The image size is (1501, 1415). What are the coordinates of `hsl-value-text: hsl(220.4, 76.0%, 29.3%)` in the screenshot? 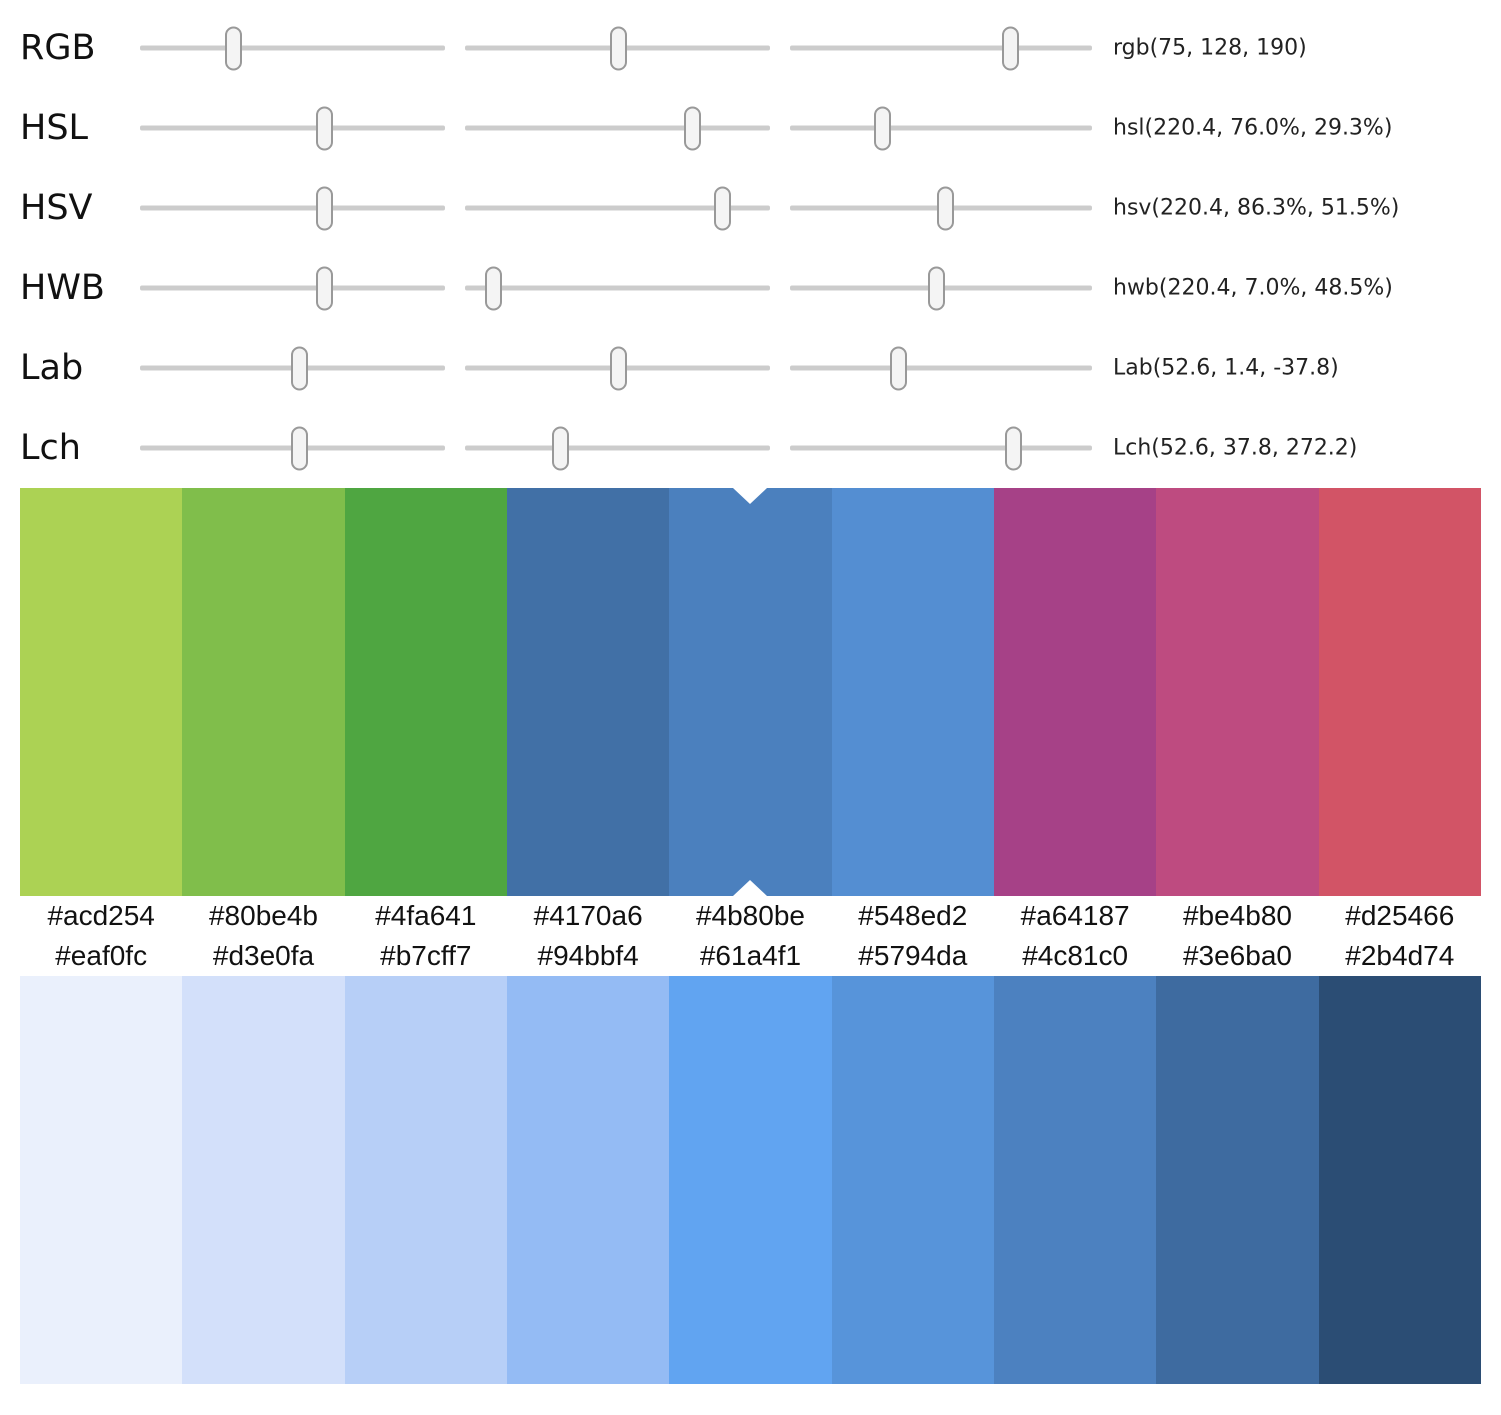 It's located at (1253, 128).